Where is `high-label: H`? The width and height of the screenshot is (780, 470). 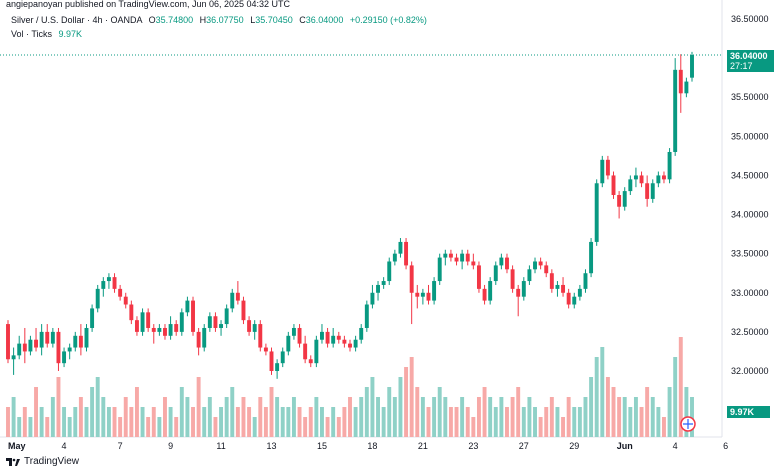
high-label: H is located at coordinates (203, 20).